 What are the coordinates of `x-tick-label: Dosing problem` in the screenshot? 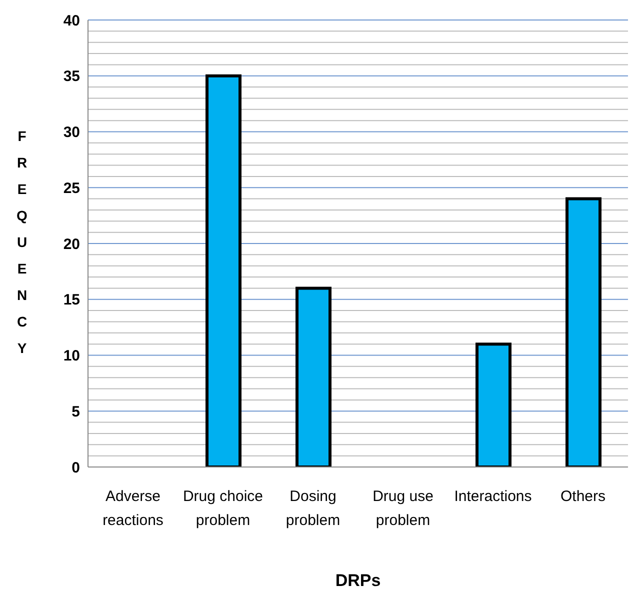 It's located at (313, 508).